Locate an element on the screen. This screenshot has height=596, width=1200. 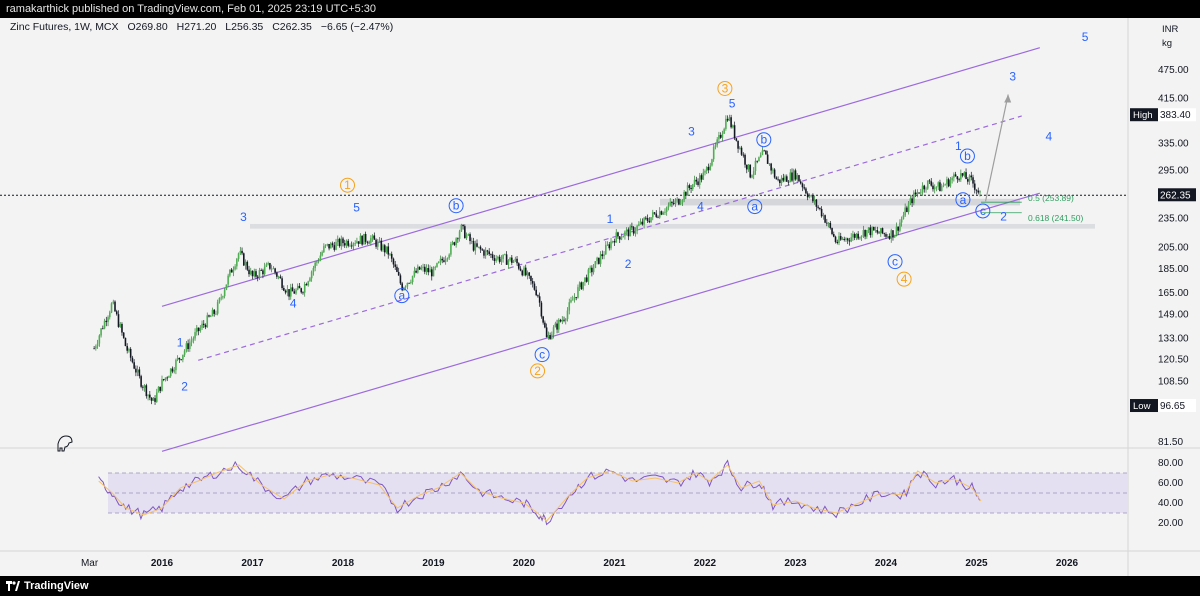
high-tag-value-bg is located at coordinates (1177, 115).